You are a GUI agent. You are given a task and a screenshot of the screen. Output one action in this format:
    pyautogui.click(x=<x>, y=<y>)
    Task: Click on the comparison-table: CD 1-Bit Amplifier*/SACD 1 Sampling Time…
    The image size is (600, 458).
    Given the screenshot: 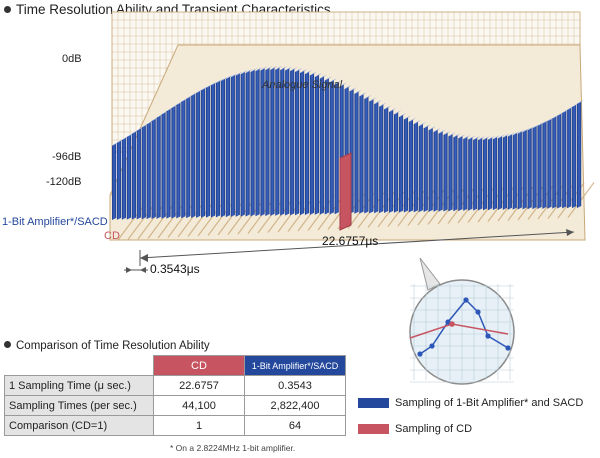 What is the action you would take?
    pyautogui.click(x=175, y=395)
    